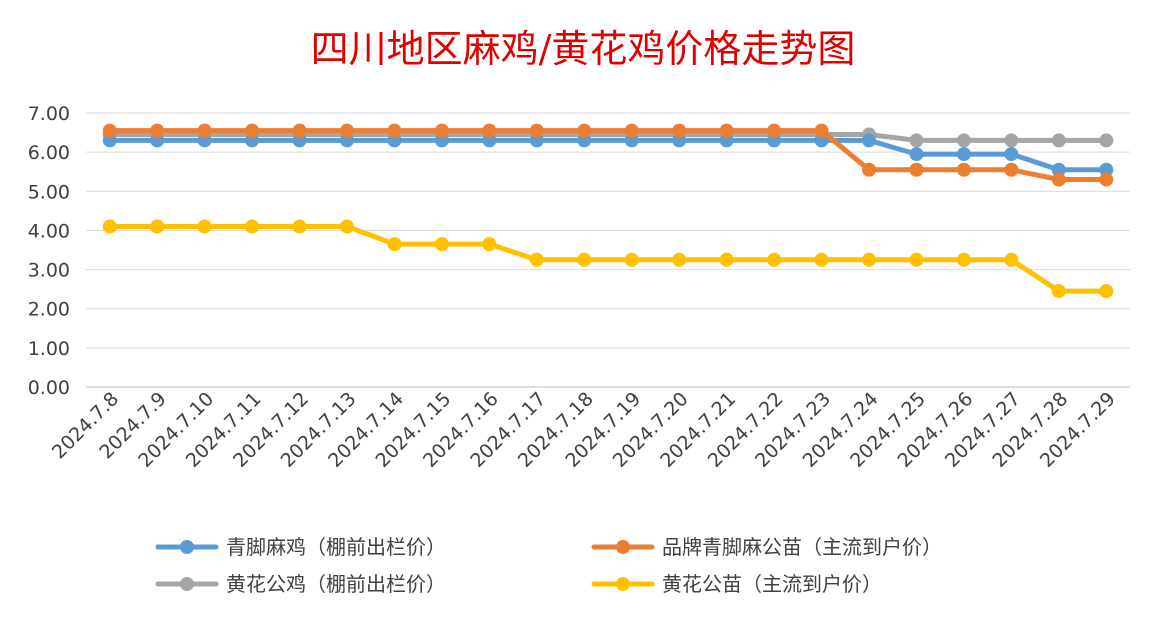  What do you see at coordinates (49, 114) in the screenshot?
I see `y-tick-label: 7.00` at bounding box center [49, 114].